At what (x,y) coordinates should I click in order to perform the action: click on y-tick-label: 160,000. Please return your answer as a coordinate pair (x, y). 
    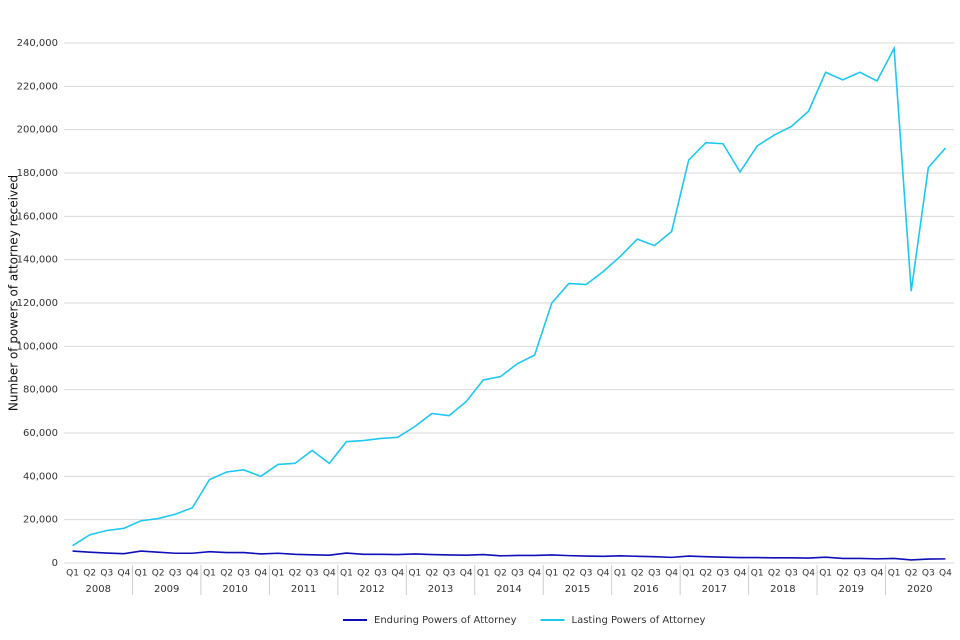
    Looking at the image, I should click on (37, 216).